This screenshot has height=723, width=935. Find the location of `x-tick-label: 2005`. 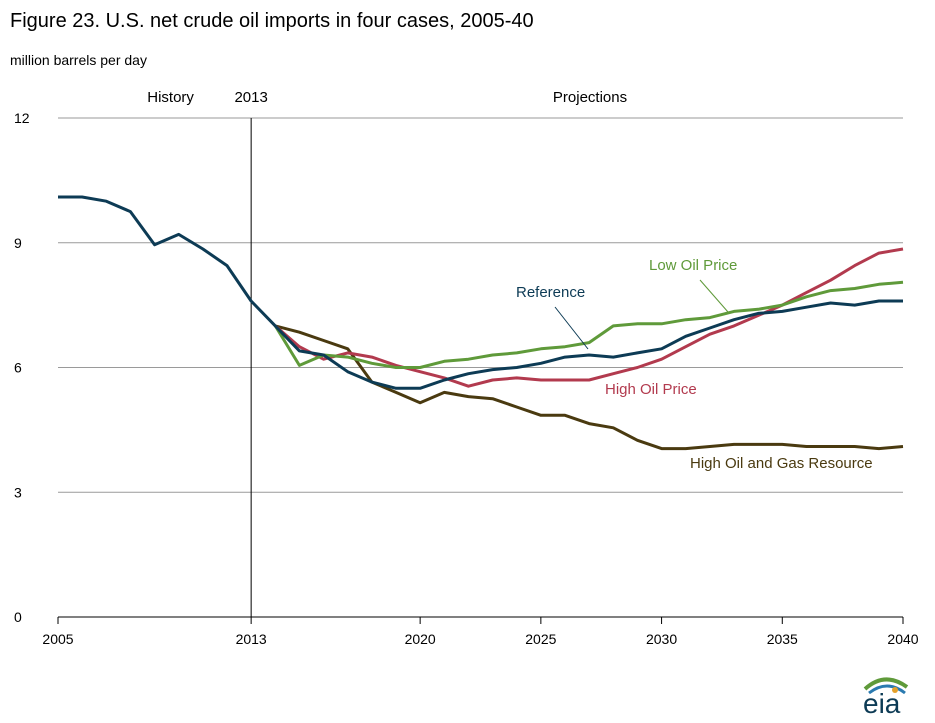

x-tick-label: 2005 is located at coordinates (57, 639).